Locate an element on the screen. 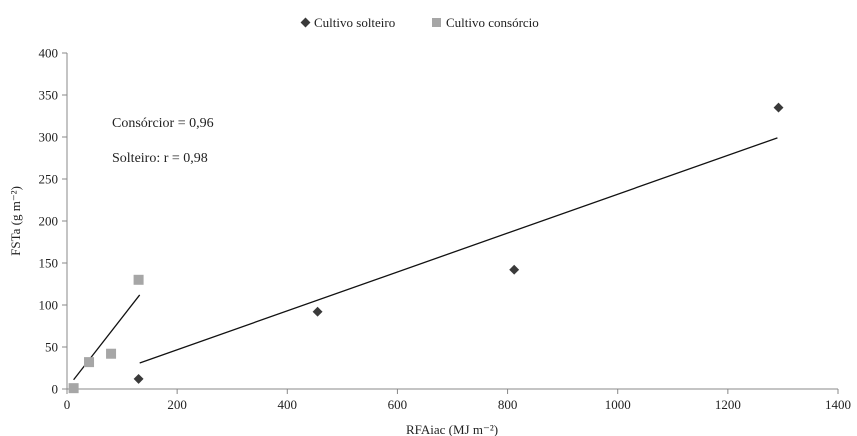 This screenshot has height=436, width=857. x-axis-label: RFAiac (MJ m⁻²) is located at coordinates (452, 429).